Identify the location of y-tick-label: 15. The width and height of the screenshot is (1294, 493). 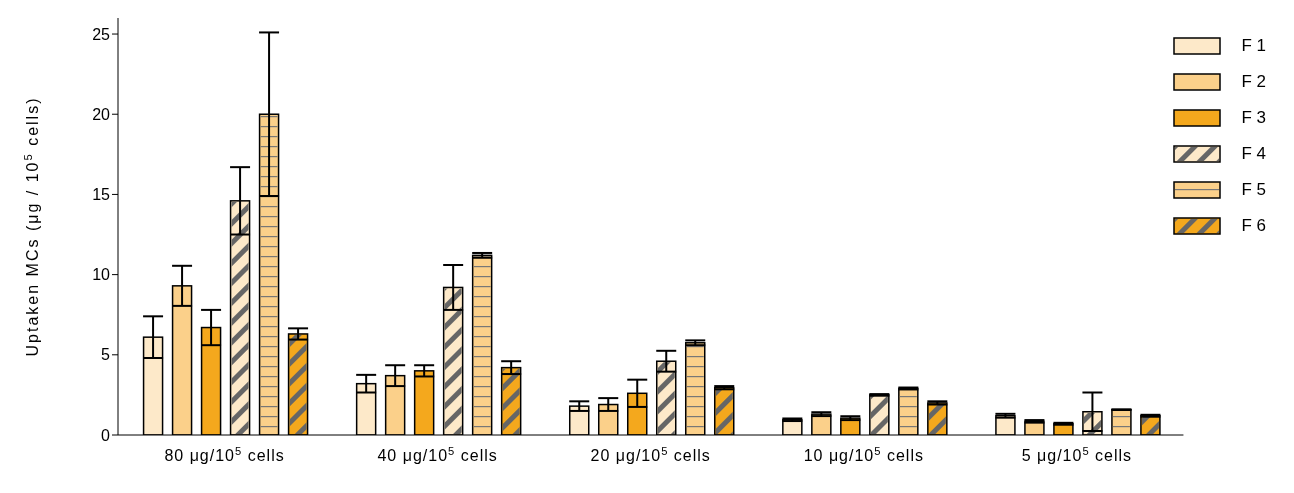
(101, 195).